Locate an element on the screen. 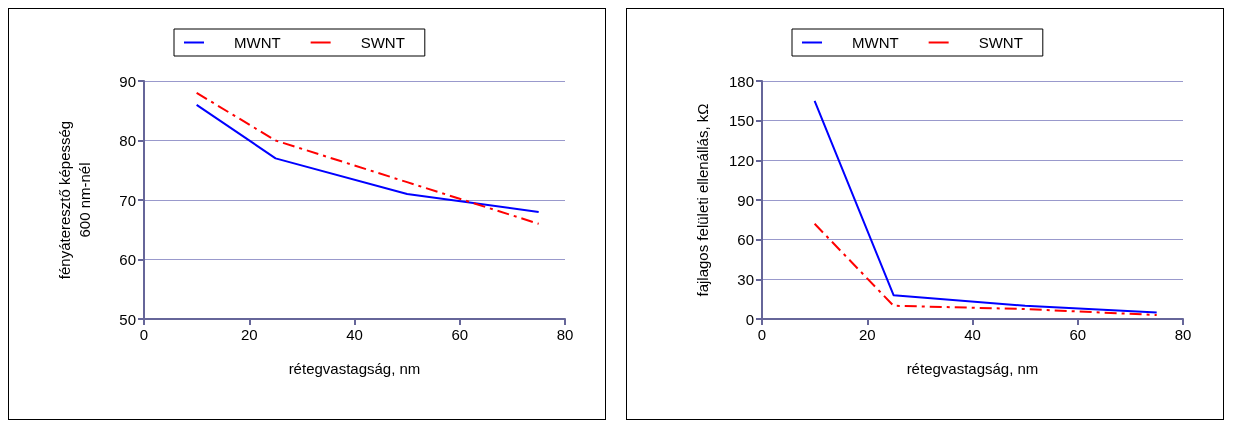 This screenshot has width=1236, height=428. y-axis-title: fényáteresztő képesség 600 nm-nél is located at coordinates (74, 200).